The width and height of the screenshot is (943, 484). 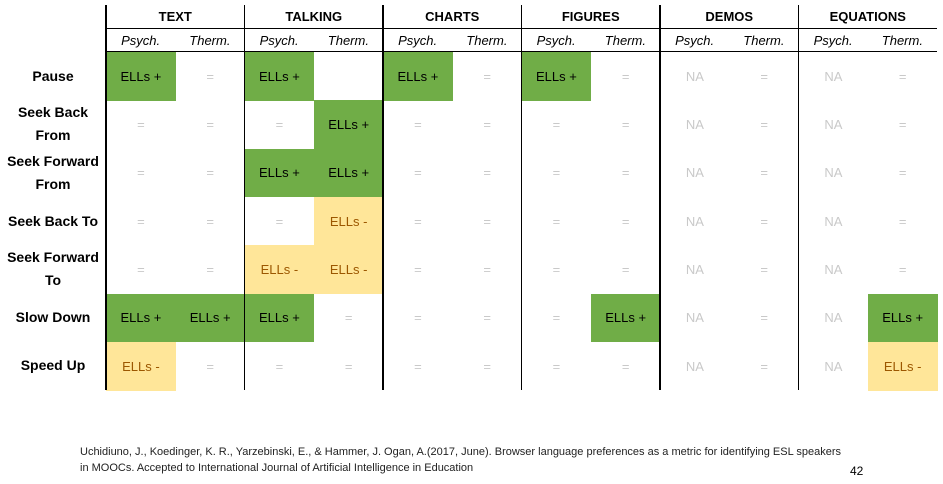 What do you see at coordinates (53, 75) in the screenshot?
I see `row-label: Pause` at bounding box center [53, 75].